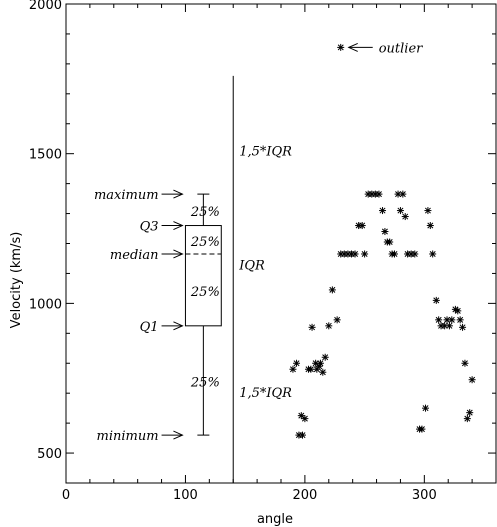  Describe the element at coordinates (265, 393) in the screenshot. I see `iqr-lower-label: 1,5*IQR` at that location.